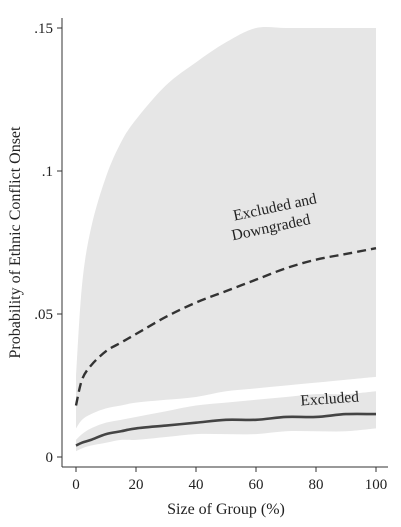 The width and height of the screenshot is (401, 527). What do you see at coordinates (376, 485) in the screenshot?
I see `x-tick-label: 100` at bounding box center [376, 485].